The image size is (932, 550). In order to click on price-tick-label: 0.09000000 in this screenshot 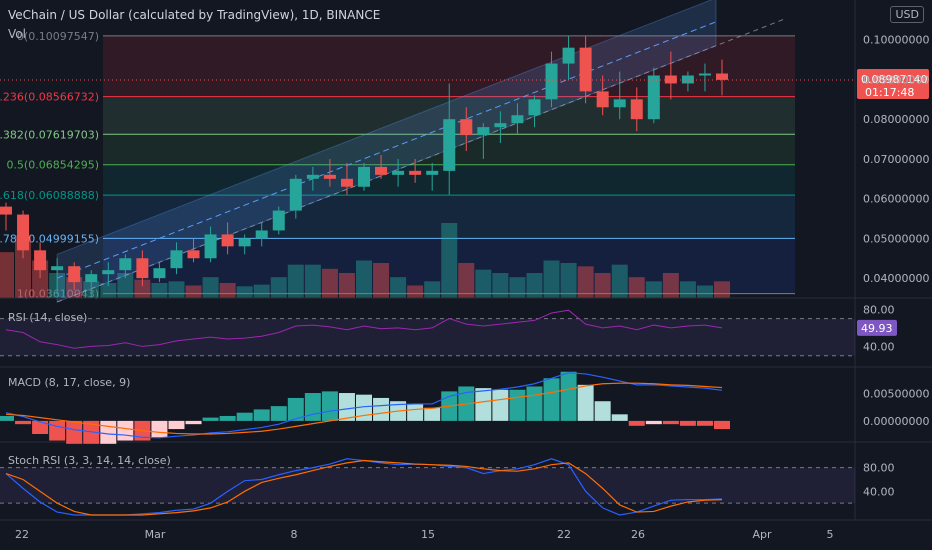, I will do `click(896, 79)`.